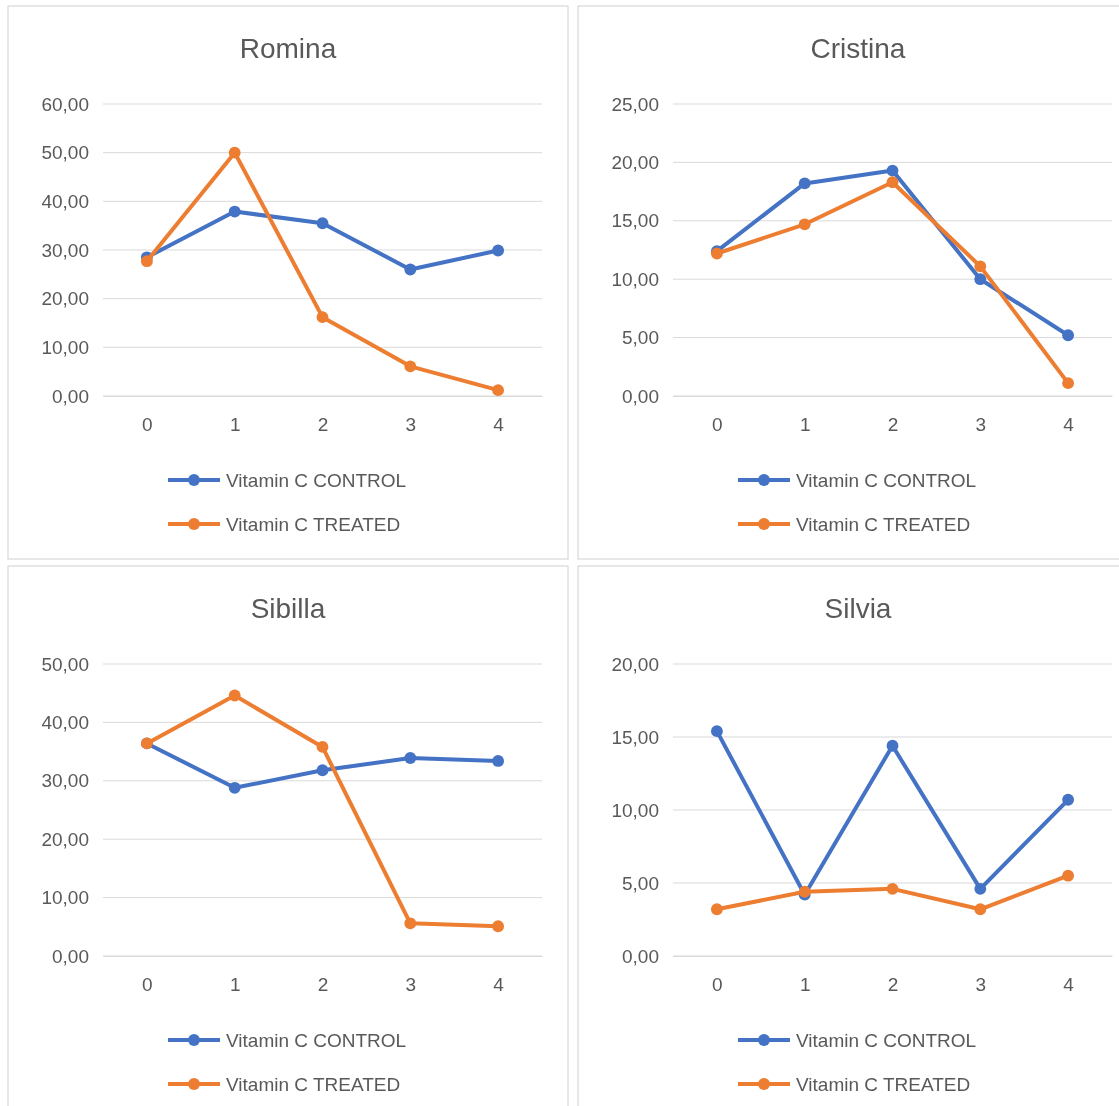  What do you see at coordinates (65, 104) in the screenshot?
I see `y-tick-label: 60,00` at bounding box center [65, 104].